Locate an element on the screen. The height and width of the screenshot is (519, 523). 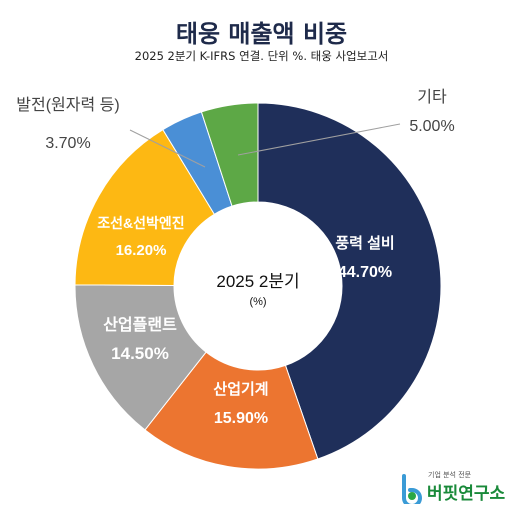
center-label: 2025 2분기 is located at coordinates (257, 281).